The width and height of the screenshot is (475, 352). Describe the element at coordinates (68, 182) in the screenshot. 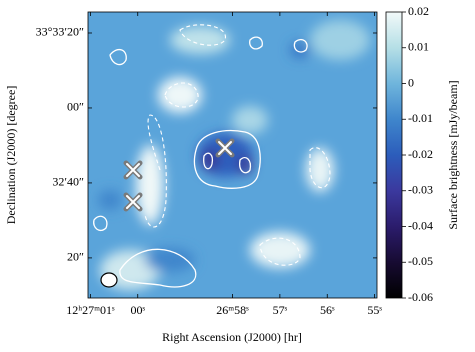

I see `y-tick-label: 32′40″` at that location.